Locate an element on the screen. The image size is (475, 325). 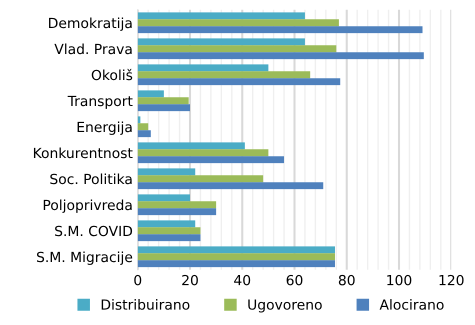
y-tick-label: Soc. Politika is located at coordinates (91, 178).